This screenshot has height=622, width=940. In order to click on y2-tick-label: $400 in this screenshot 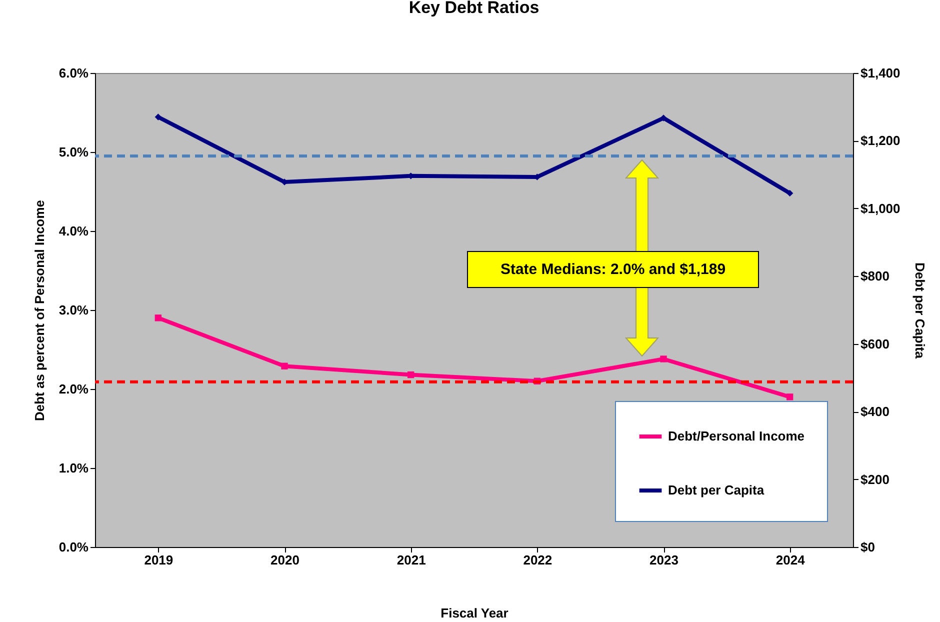, I will do `click(875, 412)`.